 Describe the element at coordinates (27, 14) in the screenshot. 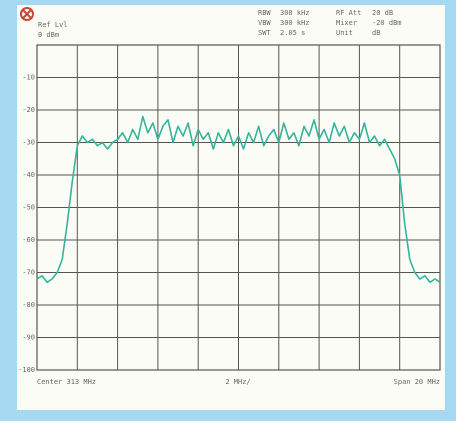

I see `logo` at that location.